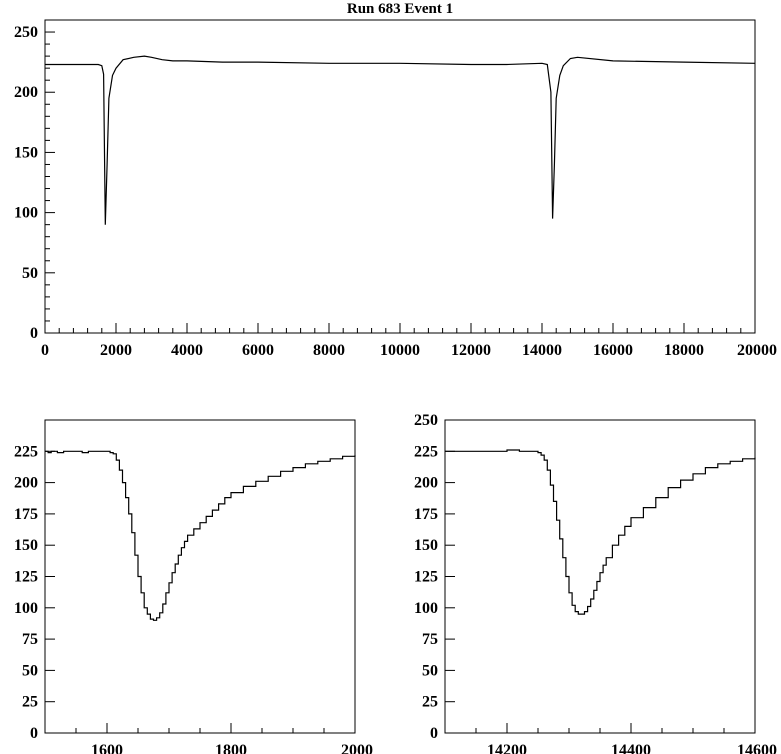  What do you see at coordinates (507, 748) in the screenshot?
I see `x-tick-label: 14200` at bounding box center [507, 748].